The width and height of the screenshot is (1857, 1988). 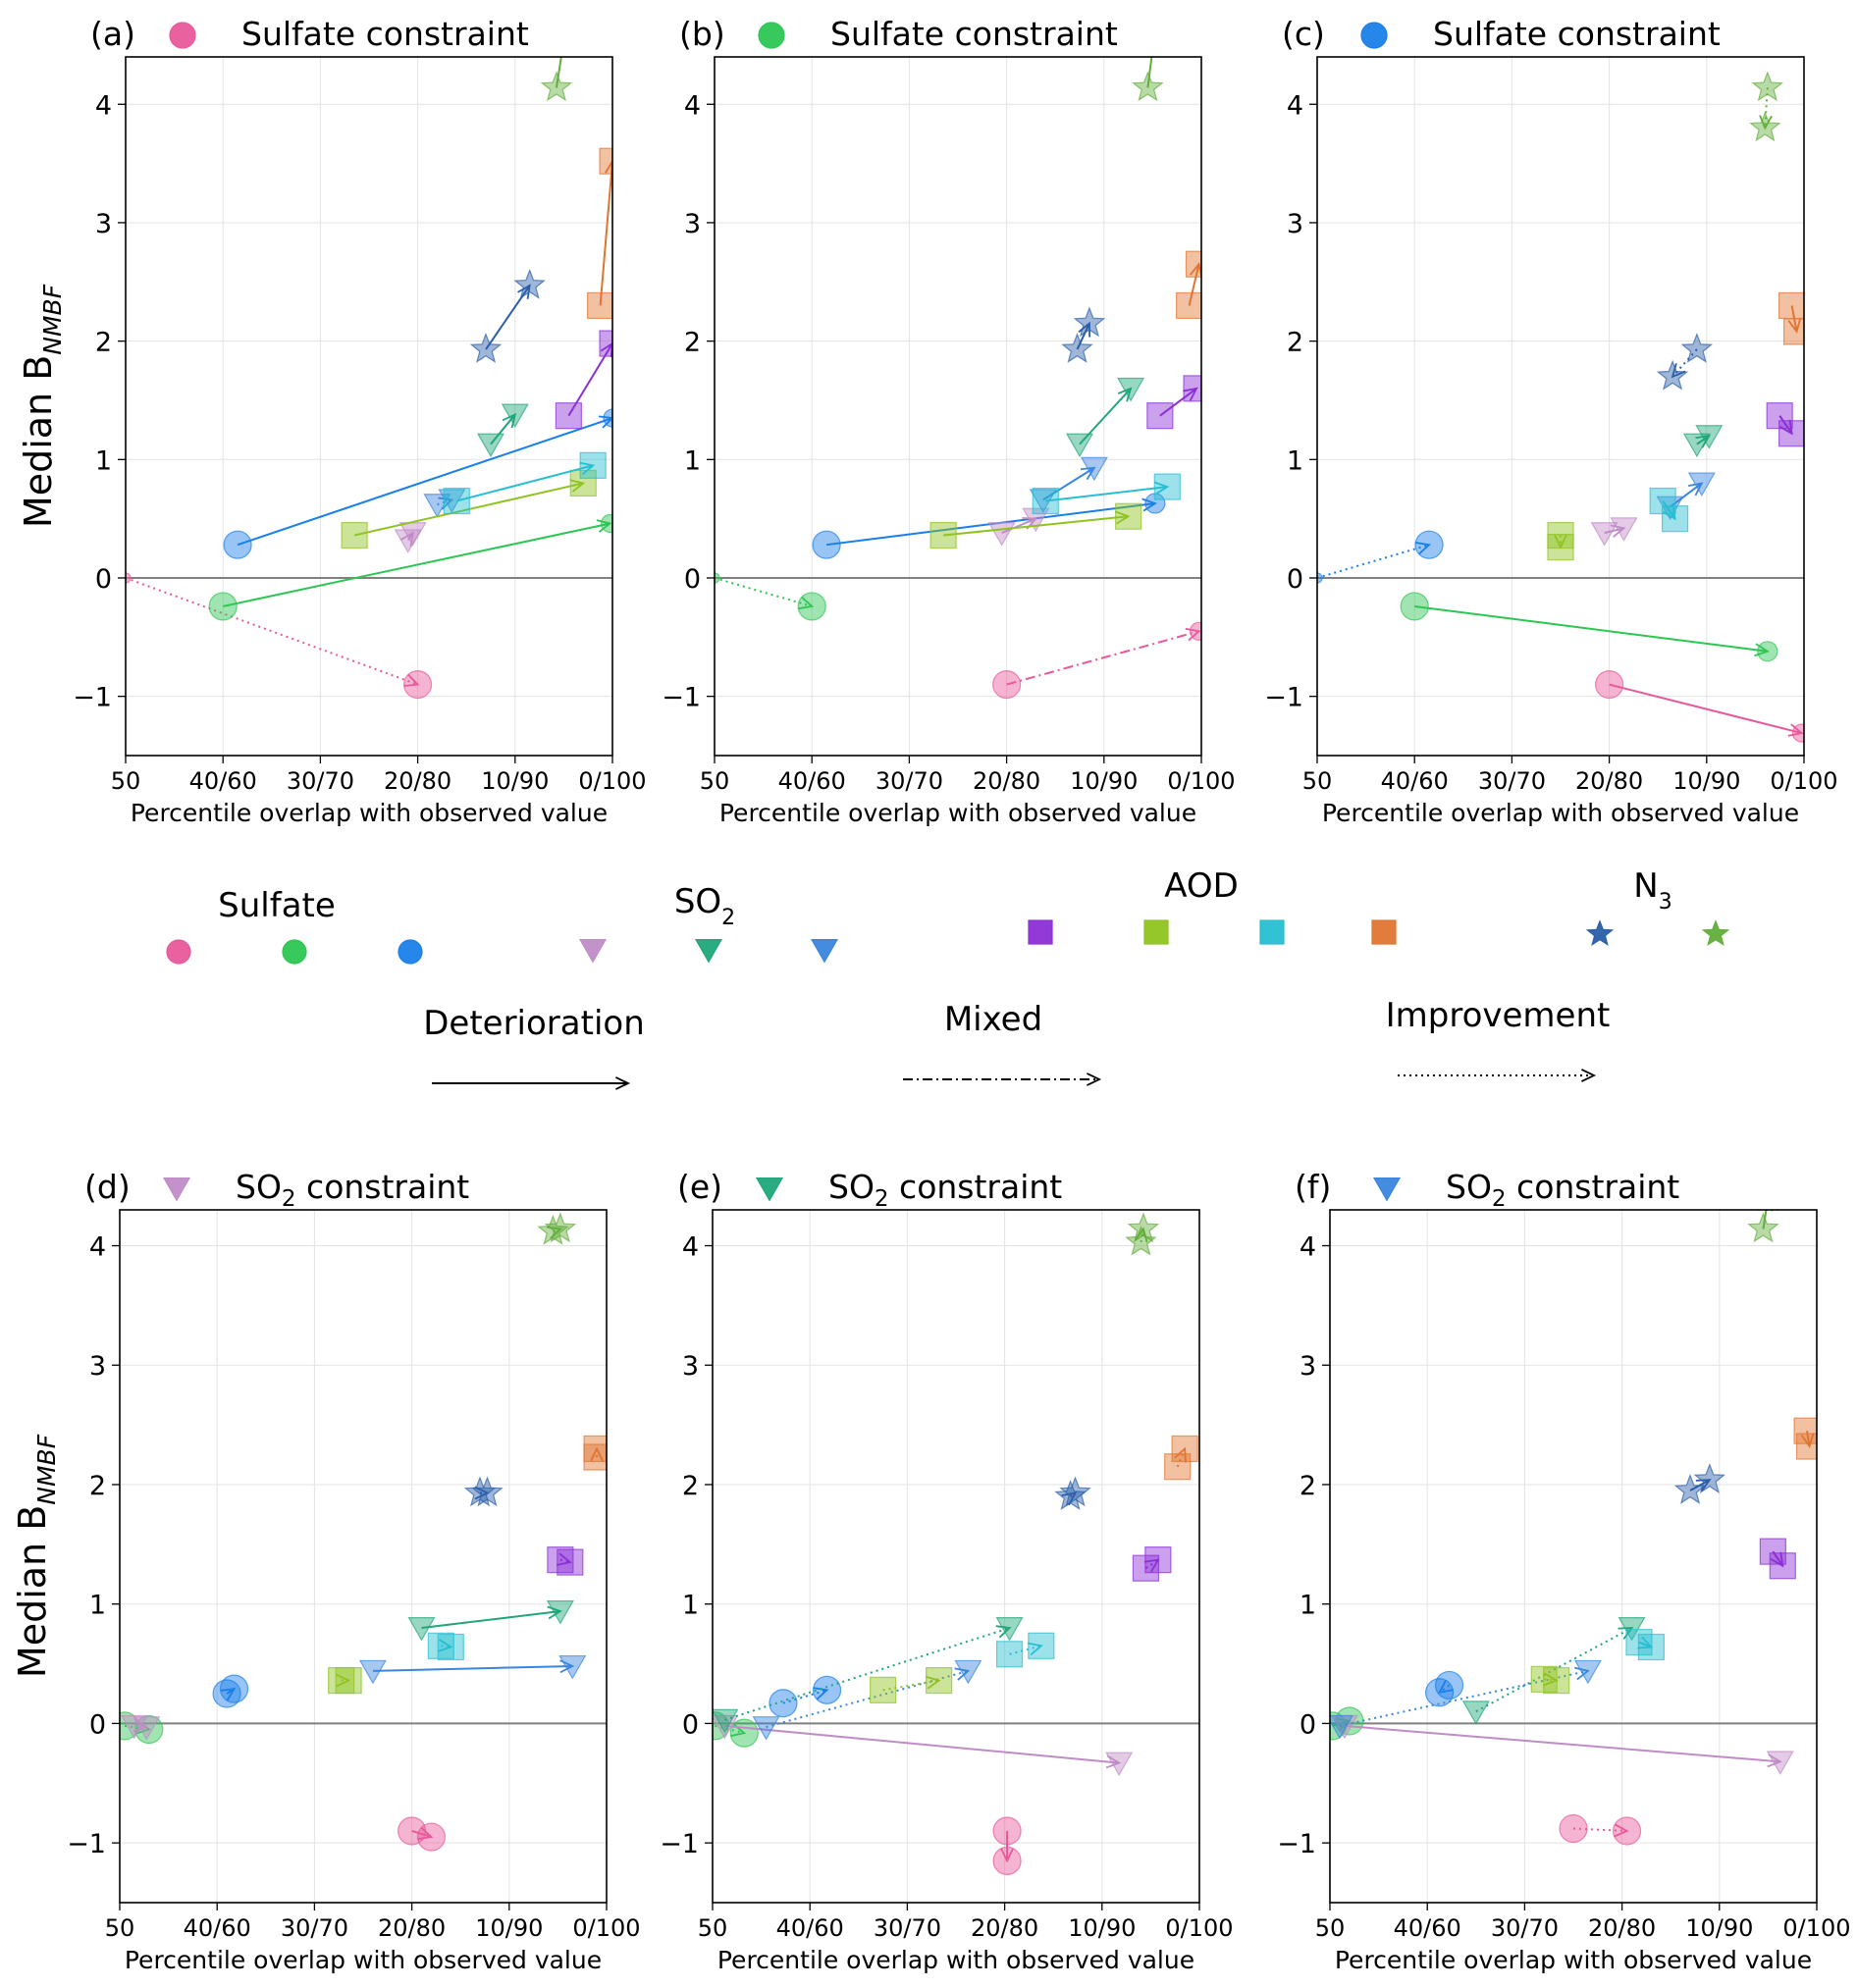 I want to click on panel-title-main: Sulfate, so click(x=298, y=34).